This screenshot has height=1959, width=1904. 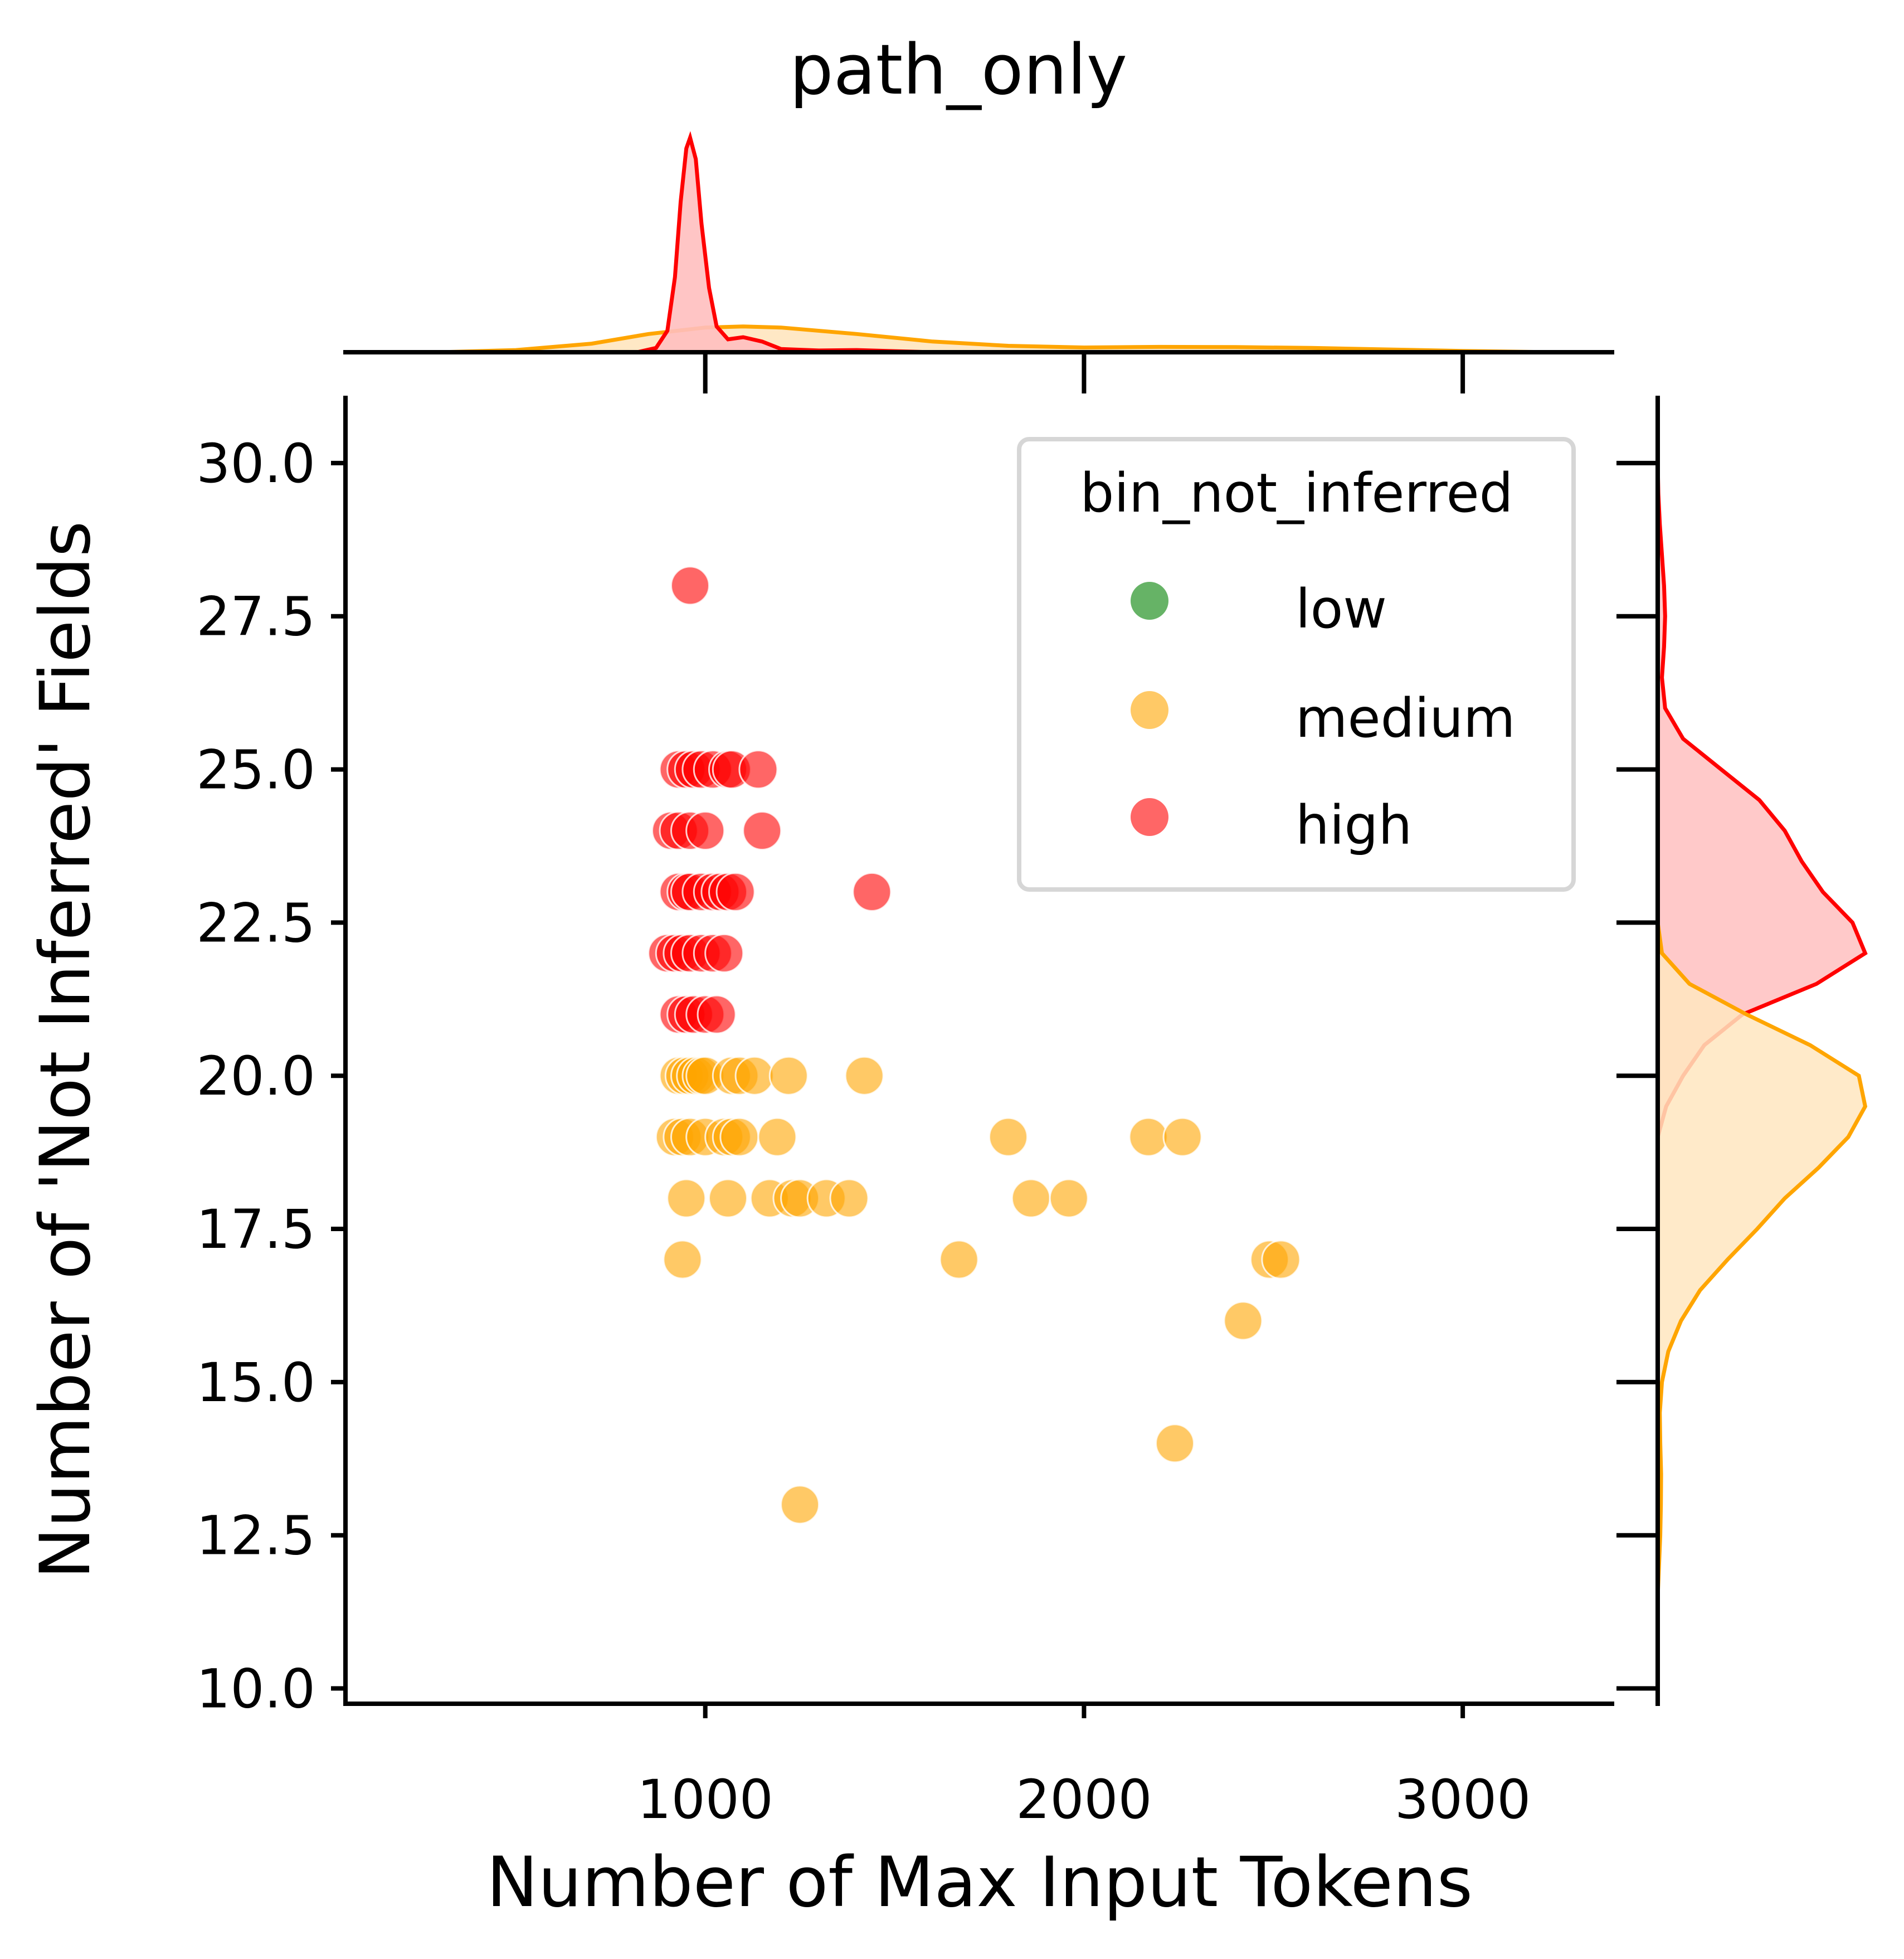 I want to click on x-axis-label: Number of Max Input Tokens, so click(x=980, y=1883).